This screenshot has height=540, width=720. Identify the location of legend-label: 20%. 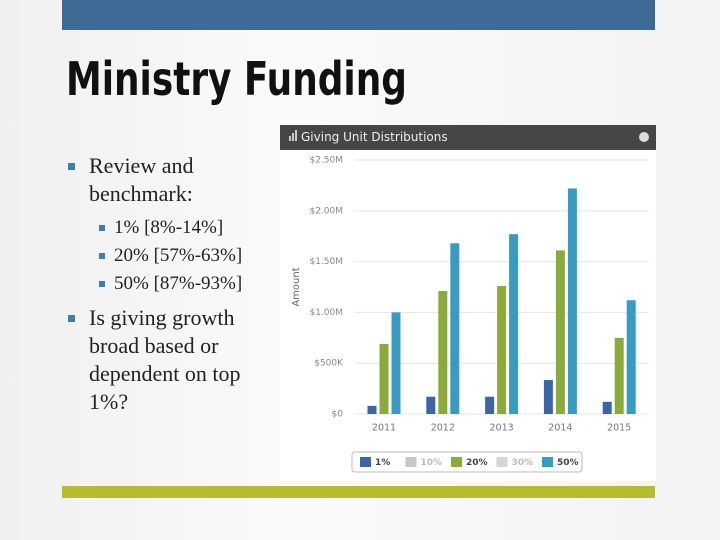
(477, 463).